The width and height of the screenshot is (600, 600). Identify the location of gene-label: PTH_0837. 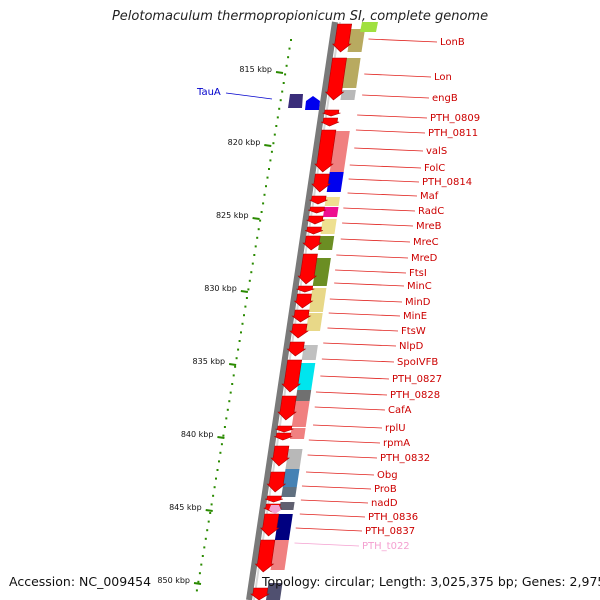
(390, 531).